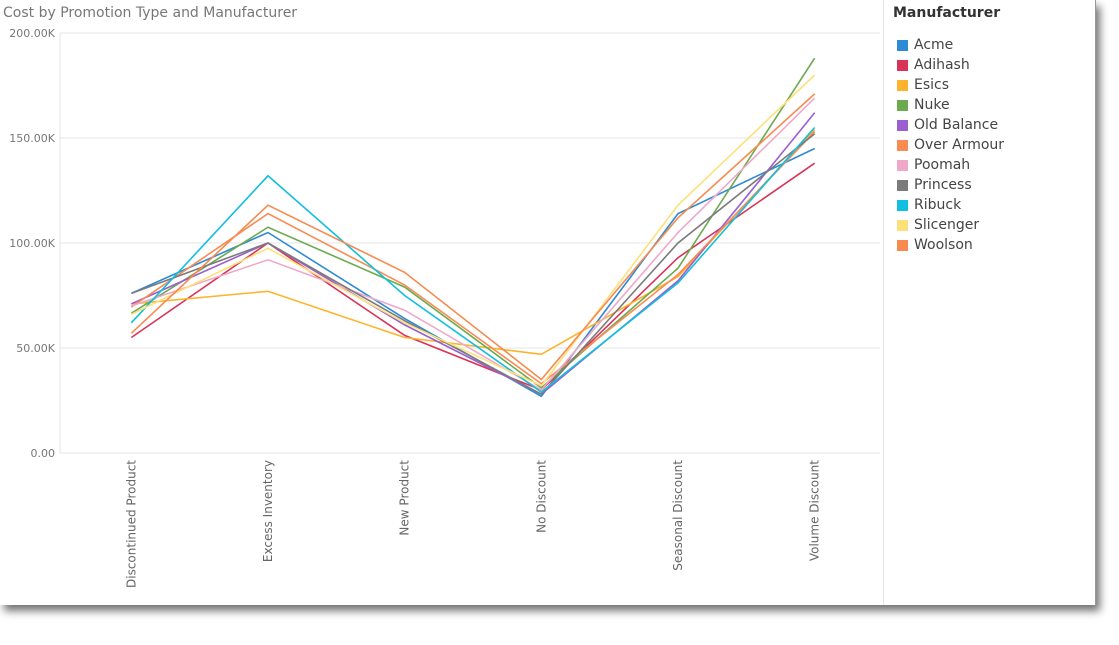 This screenshot has width=1119, height=645. Describe the element at coordinates (934, 45) in the screenshot. I see `legend-label: Acme` at that location.